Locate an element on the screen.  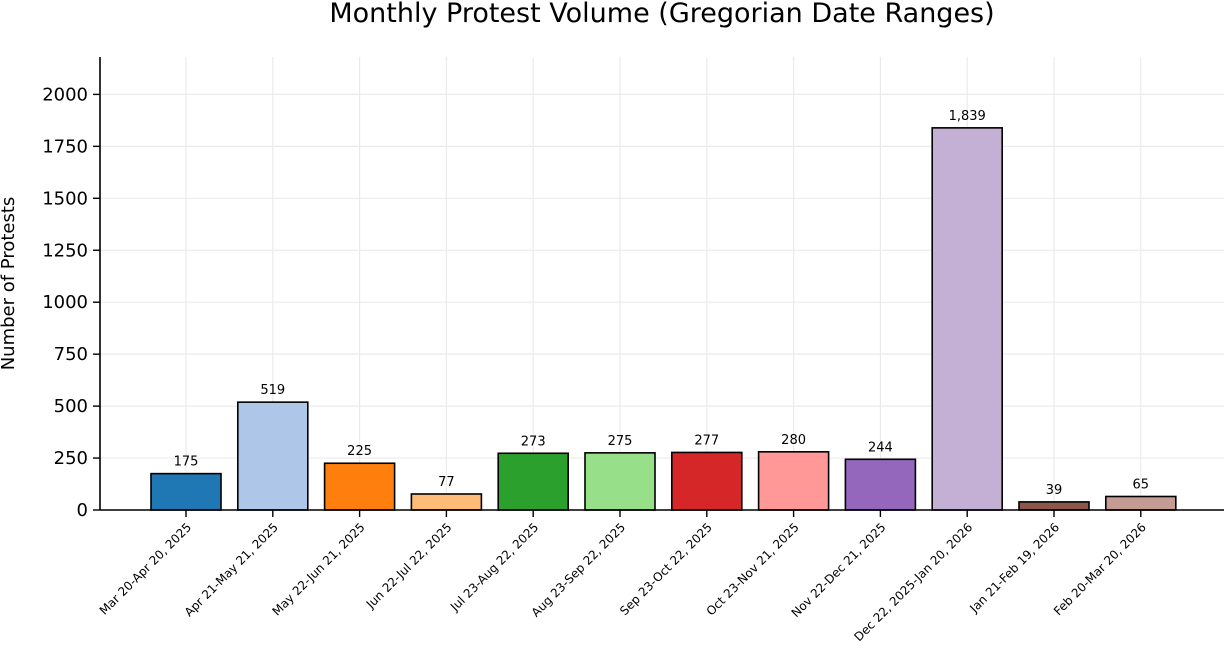
bar-value-label: 1,839 is located at coordinates (967, 116).